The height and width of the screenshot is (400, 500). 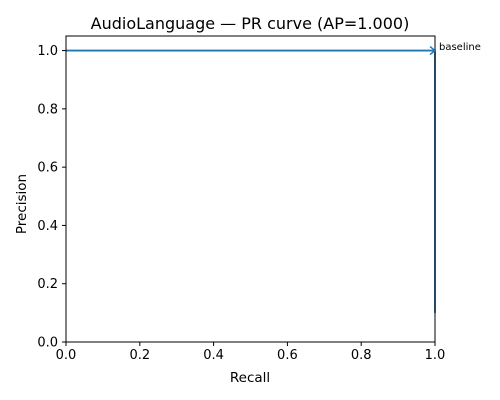 I want to click on chart-title: AudioLanguage — PR curve (AP=1.000), so click(x=250, y=23).